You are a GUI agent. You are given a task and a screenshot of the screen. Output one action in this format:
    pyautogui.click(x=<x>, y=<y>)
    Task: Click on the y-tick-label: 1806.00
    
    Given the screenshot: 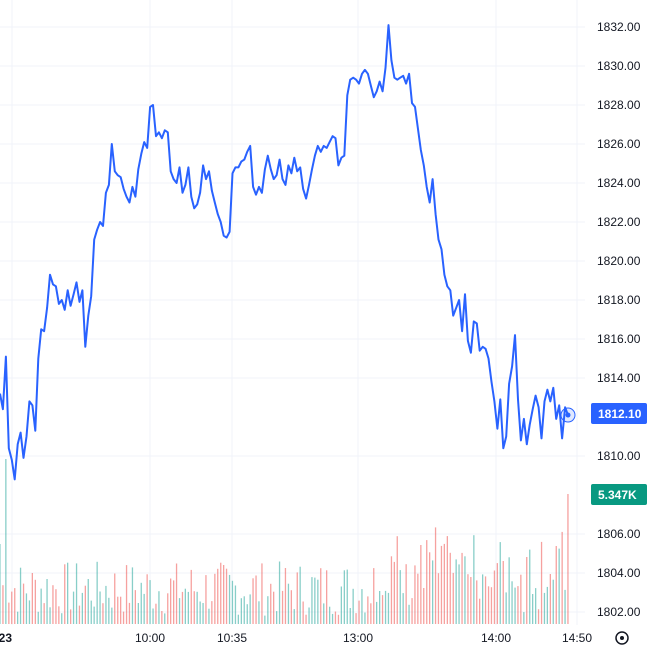 What is the action you would take?
    pyautogui.click(x=619, y=534)
    